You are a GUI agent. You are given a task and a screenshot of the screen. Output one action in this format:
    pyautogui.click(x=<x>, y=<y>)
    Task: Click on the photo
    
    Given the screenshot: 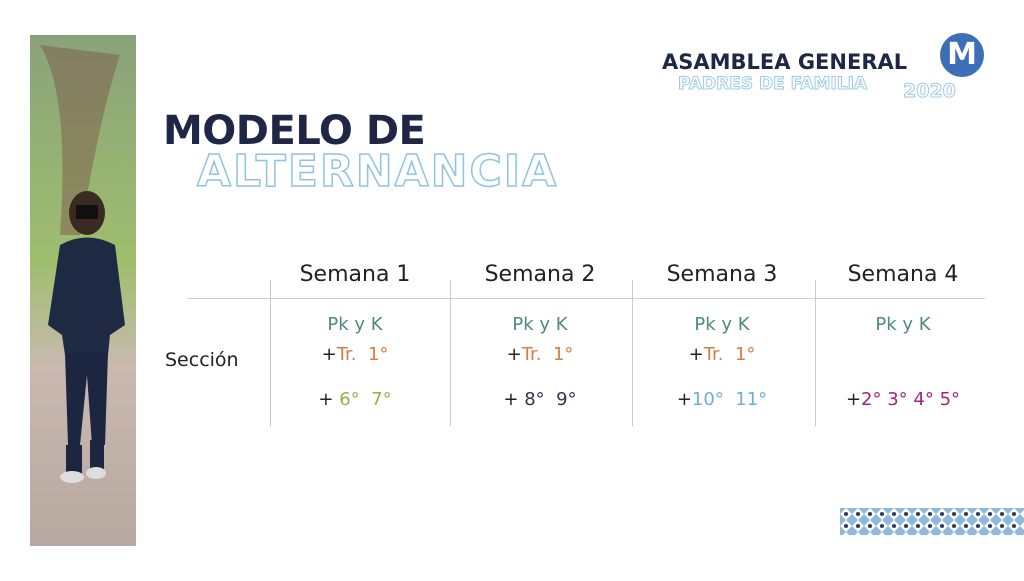 What is the action you would take?
    pyautogui.click(x=83, y=290)
    